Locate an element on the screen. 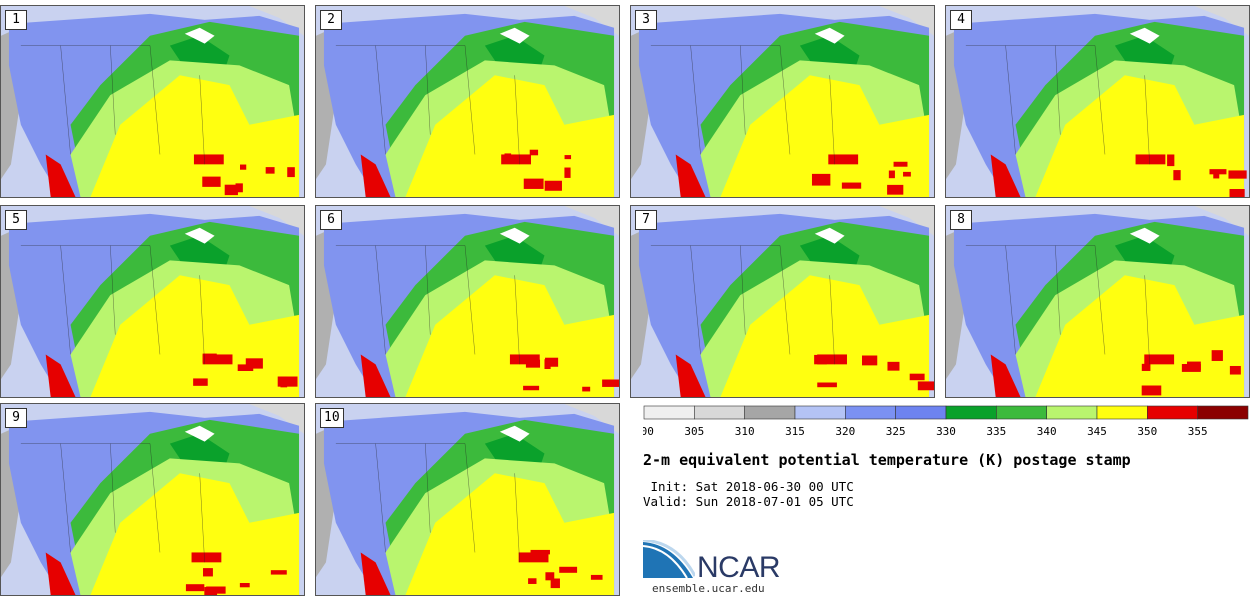 The height and width of the screenshot is (597, 1260). site-url: ensemble.ucar.edu is located at coordinates (708, 588).